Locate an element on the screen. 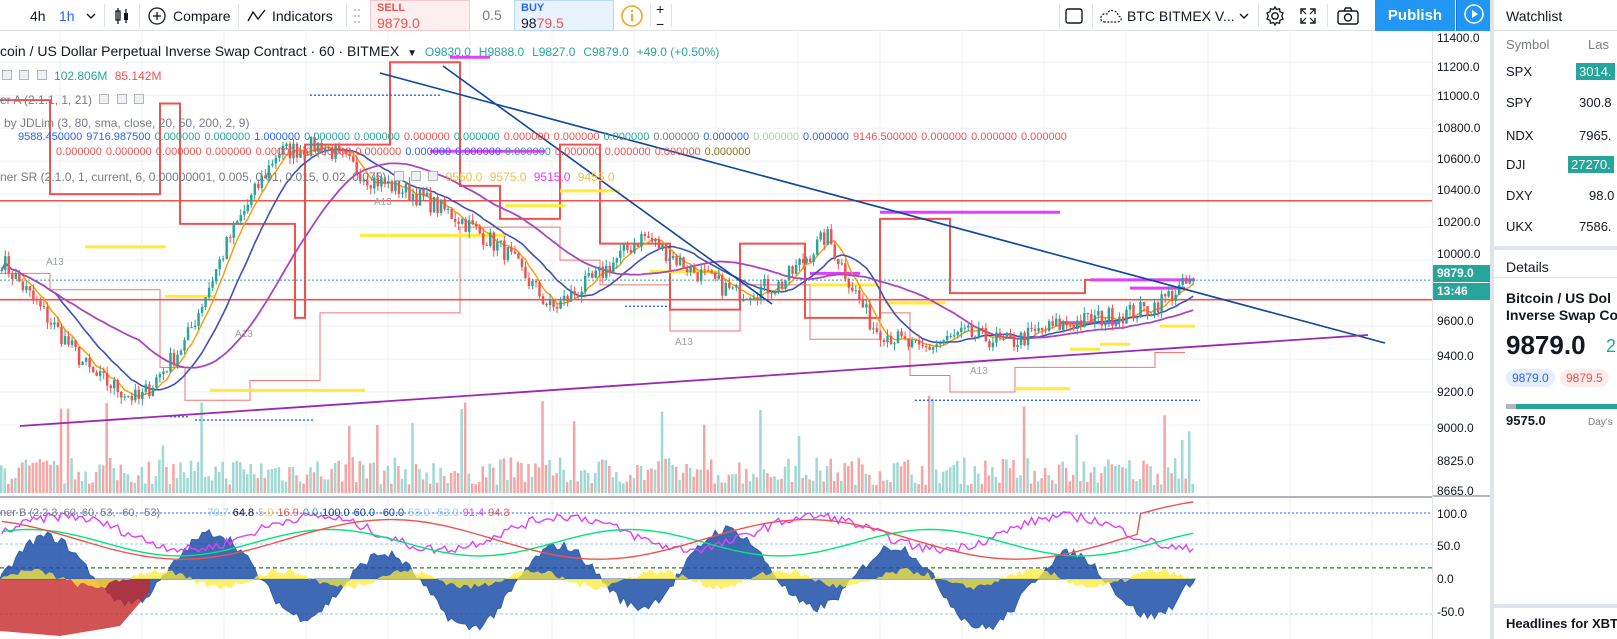  headlines-header: Headlines for XBT is located at coordinates (1555, 621).